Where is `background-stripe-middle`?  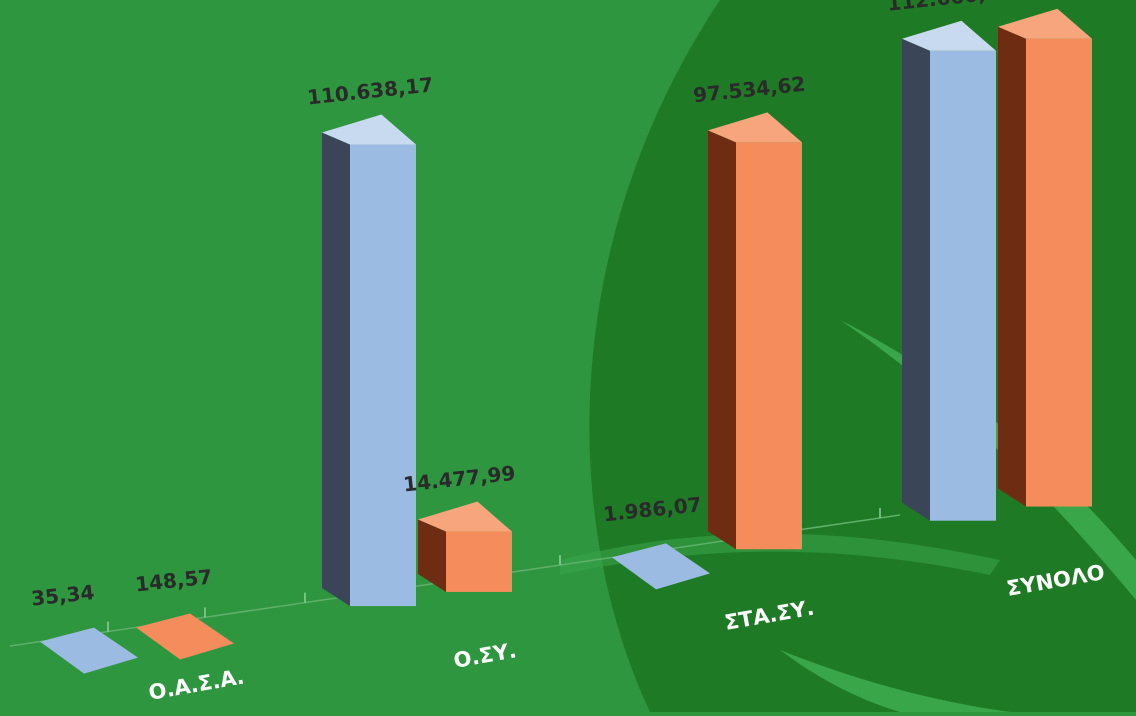 background-stripe-middle is located at coordinates (780, 554).